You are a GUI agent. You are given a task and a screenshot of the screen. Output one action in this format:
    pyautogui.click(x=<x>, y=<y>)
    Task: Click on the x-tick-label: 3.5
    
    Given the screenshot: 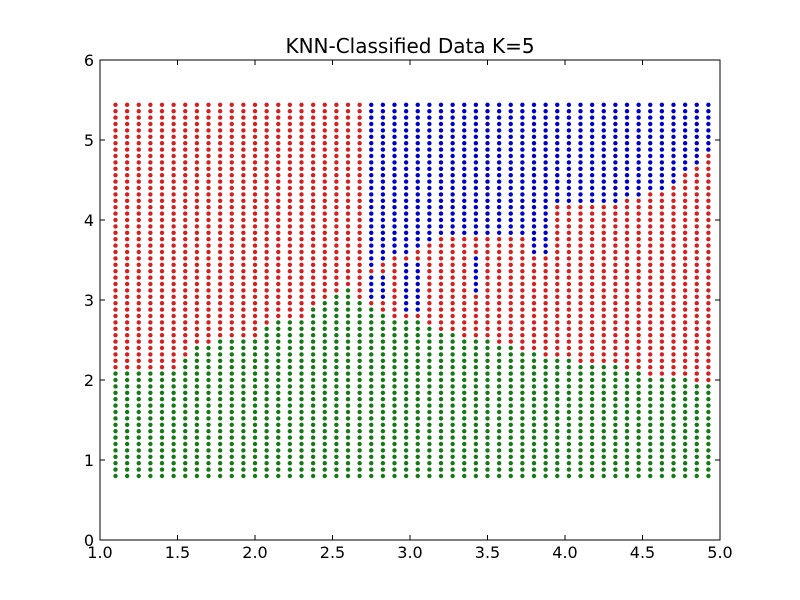 What is the action you would take?
    pyautogui.click(x=487, y=552)
    